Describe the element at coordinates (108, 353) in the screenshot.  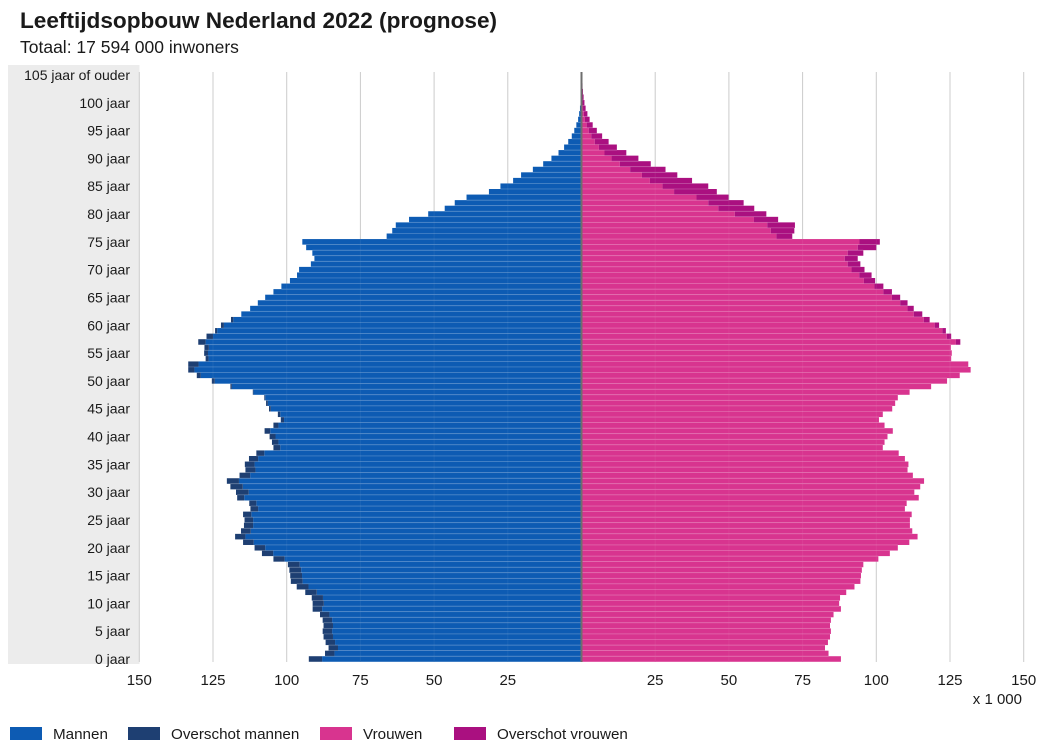
I see `svg-text: 55 jaar` at that location.